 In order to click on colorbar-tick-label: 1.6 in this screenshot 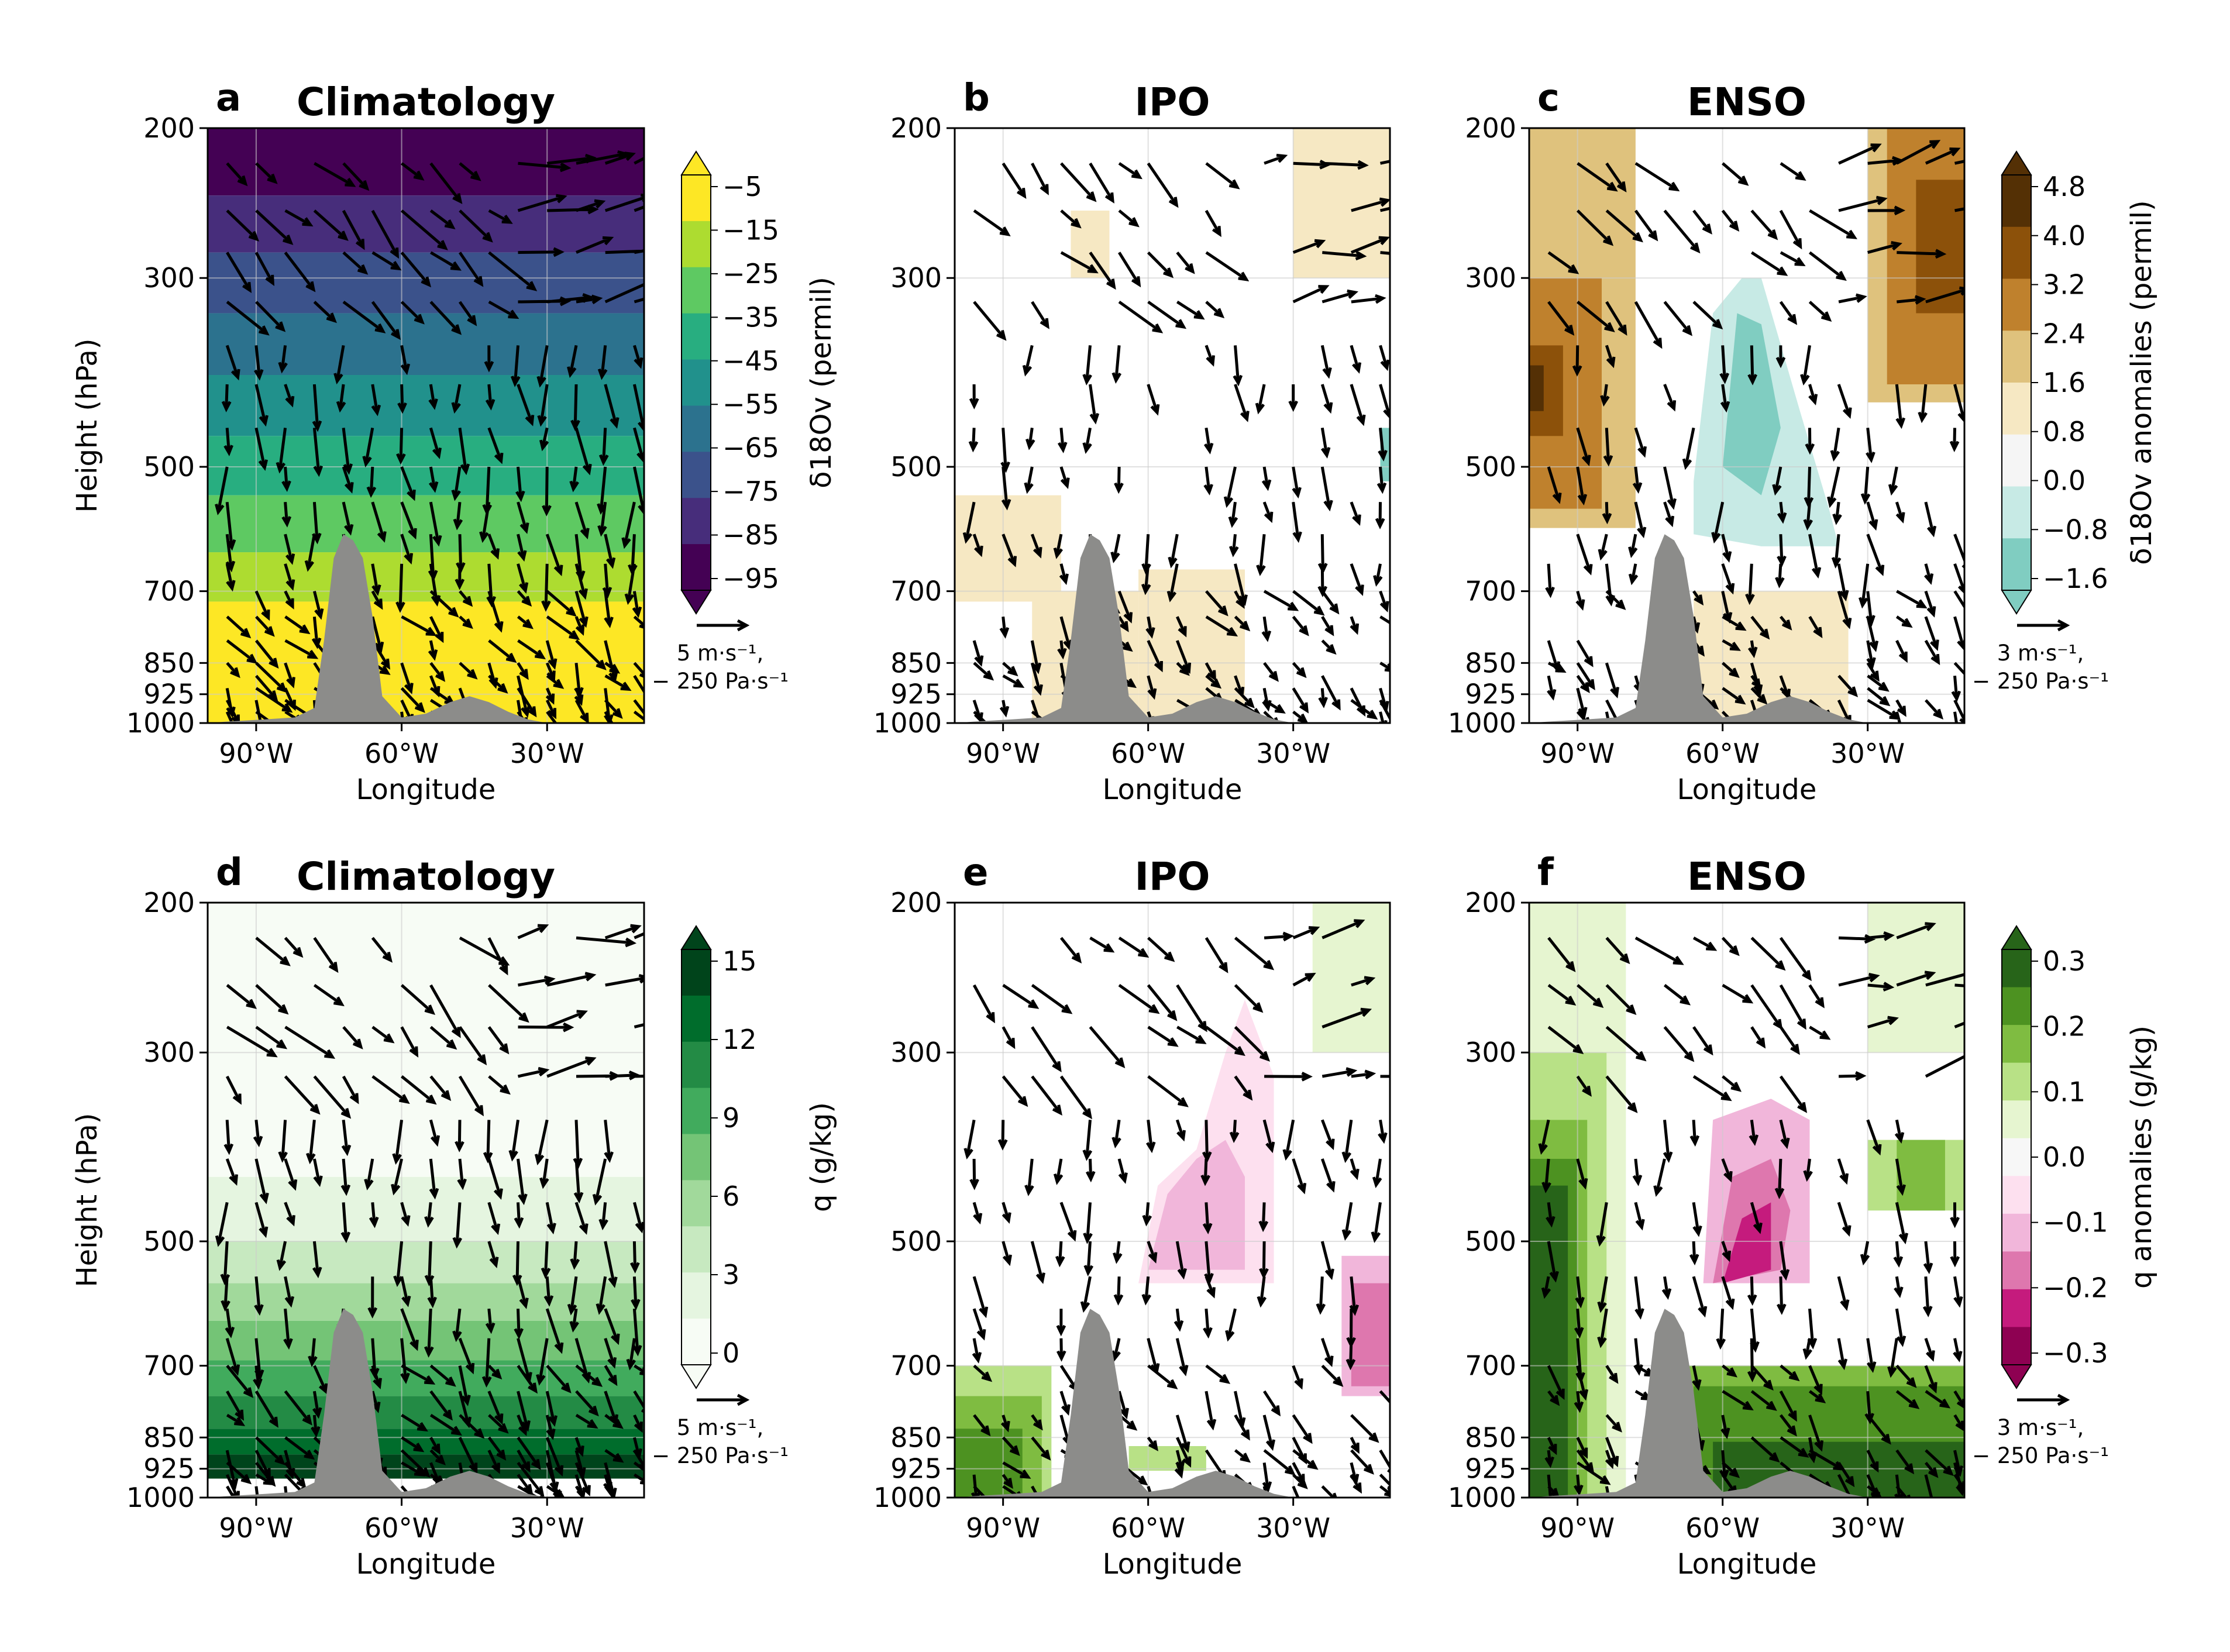, I will do `click(2064, 382)`.